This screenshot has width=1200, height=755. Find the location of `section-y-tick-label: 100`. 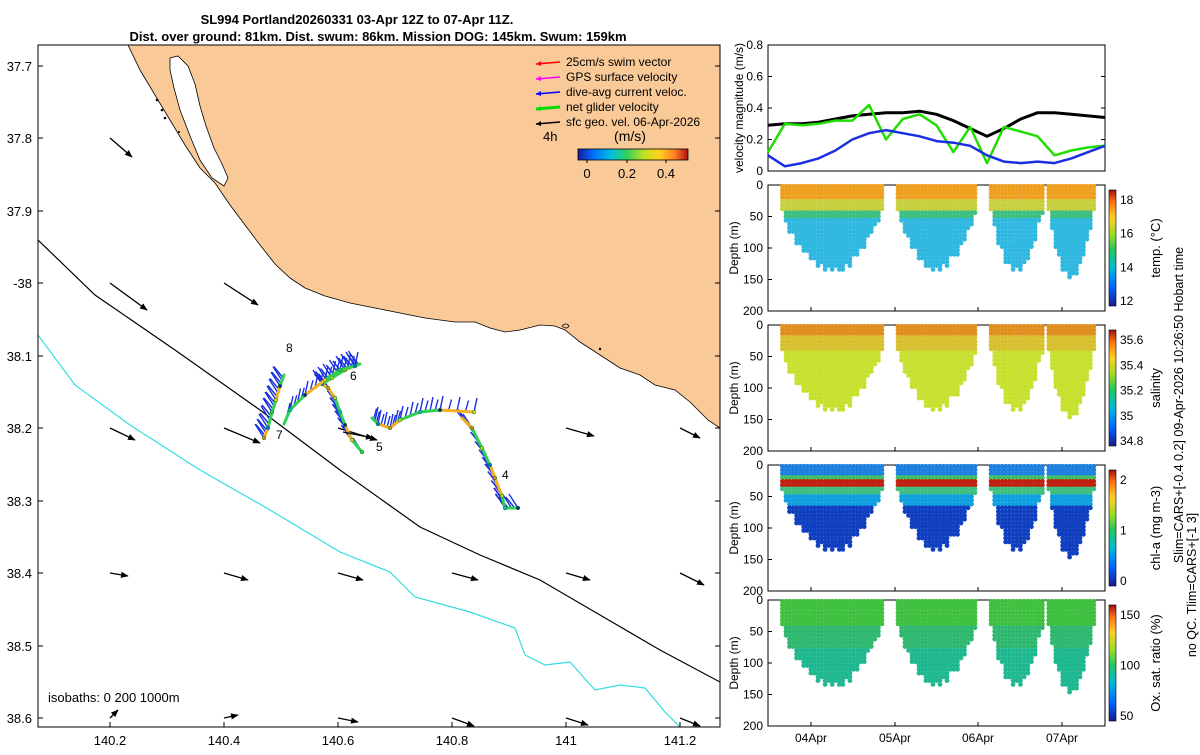

section-y-tick-label: 100 is located at coordinates (753, 388).